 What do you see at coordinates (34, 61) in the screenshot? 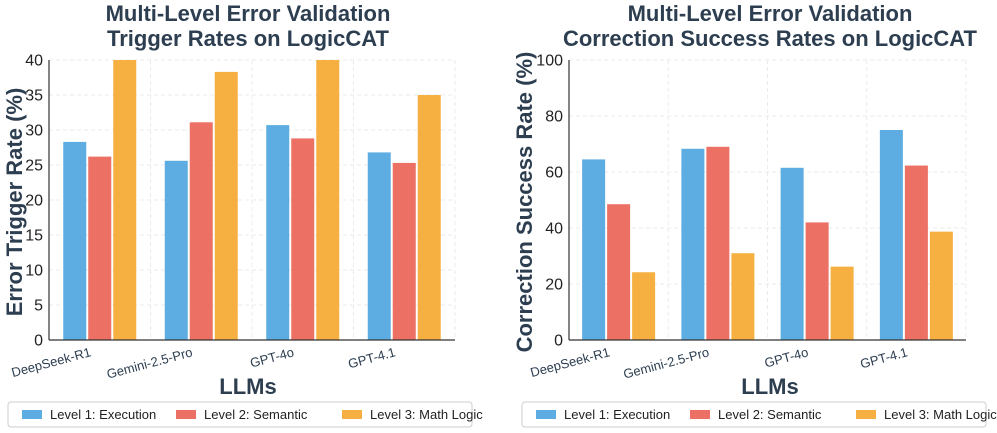
I see `chart-1-ytick-label: 40` at bounding box center [34, 61].